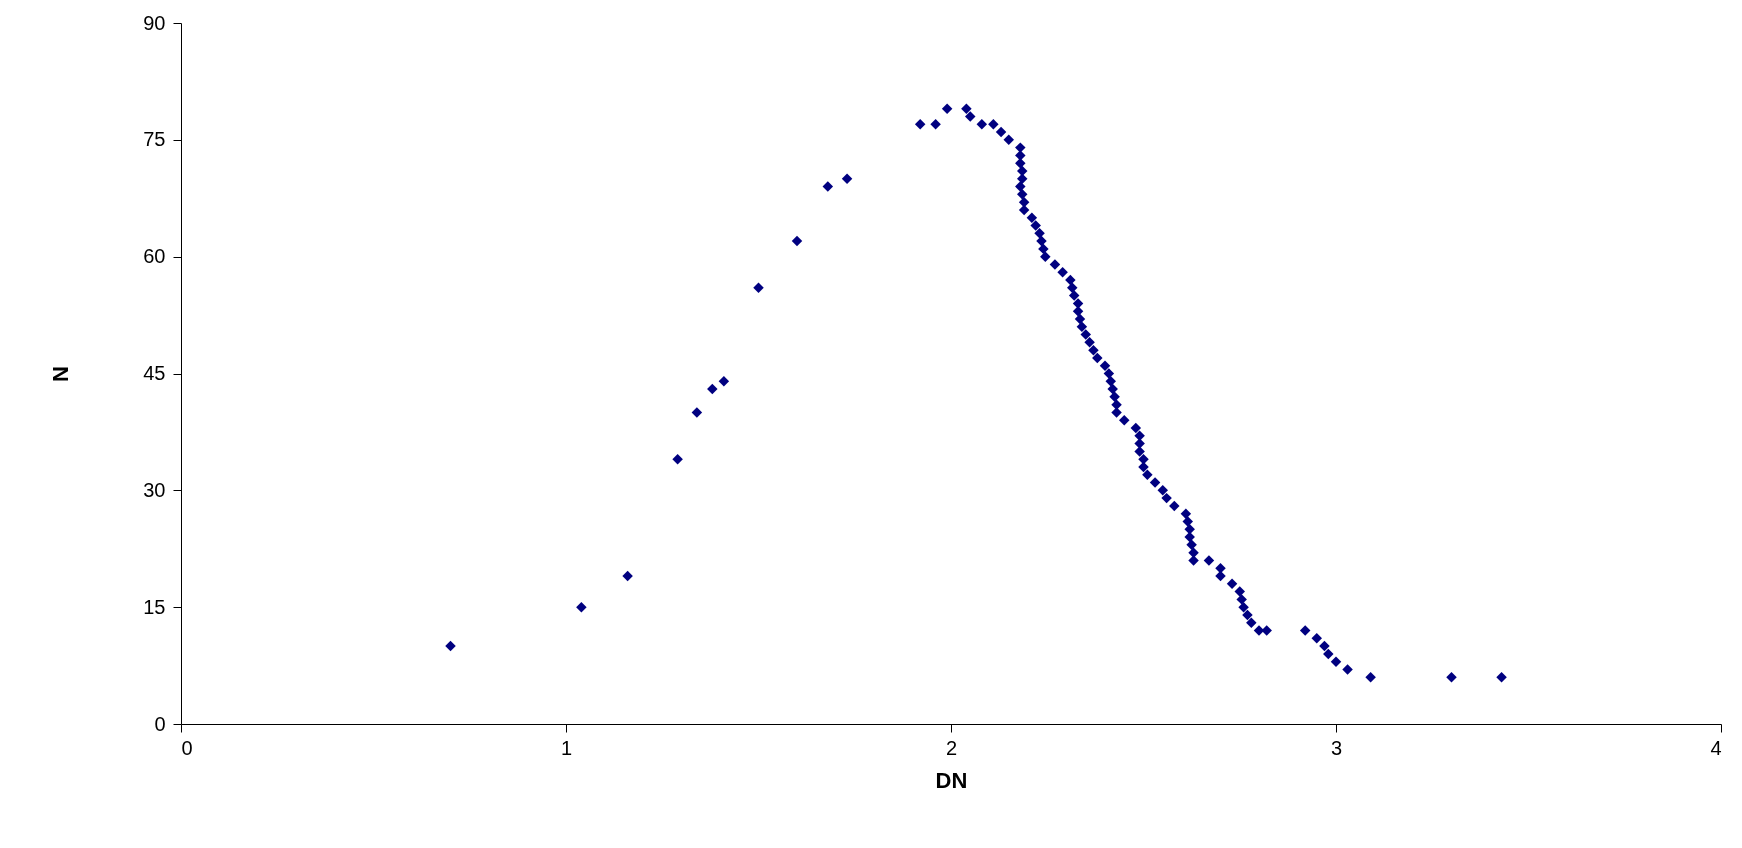 This screenshot has width=1742, height=848. I want to click on y-tick-label: 15, so click(154, 606).